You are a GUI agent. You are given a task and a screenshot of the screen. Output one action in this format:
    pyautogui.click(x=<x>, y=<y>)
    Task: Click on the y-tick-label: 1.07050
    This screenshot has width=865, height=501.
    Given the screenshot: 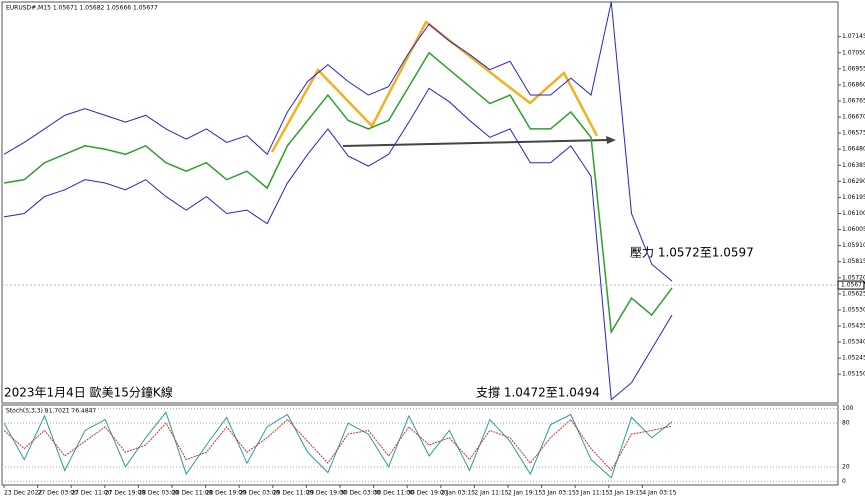 What is the action you would take?
    pyautogui.click(x=853, y=52)
    